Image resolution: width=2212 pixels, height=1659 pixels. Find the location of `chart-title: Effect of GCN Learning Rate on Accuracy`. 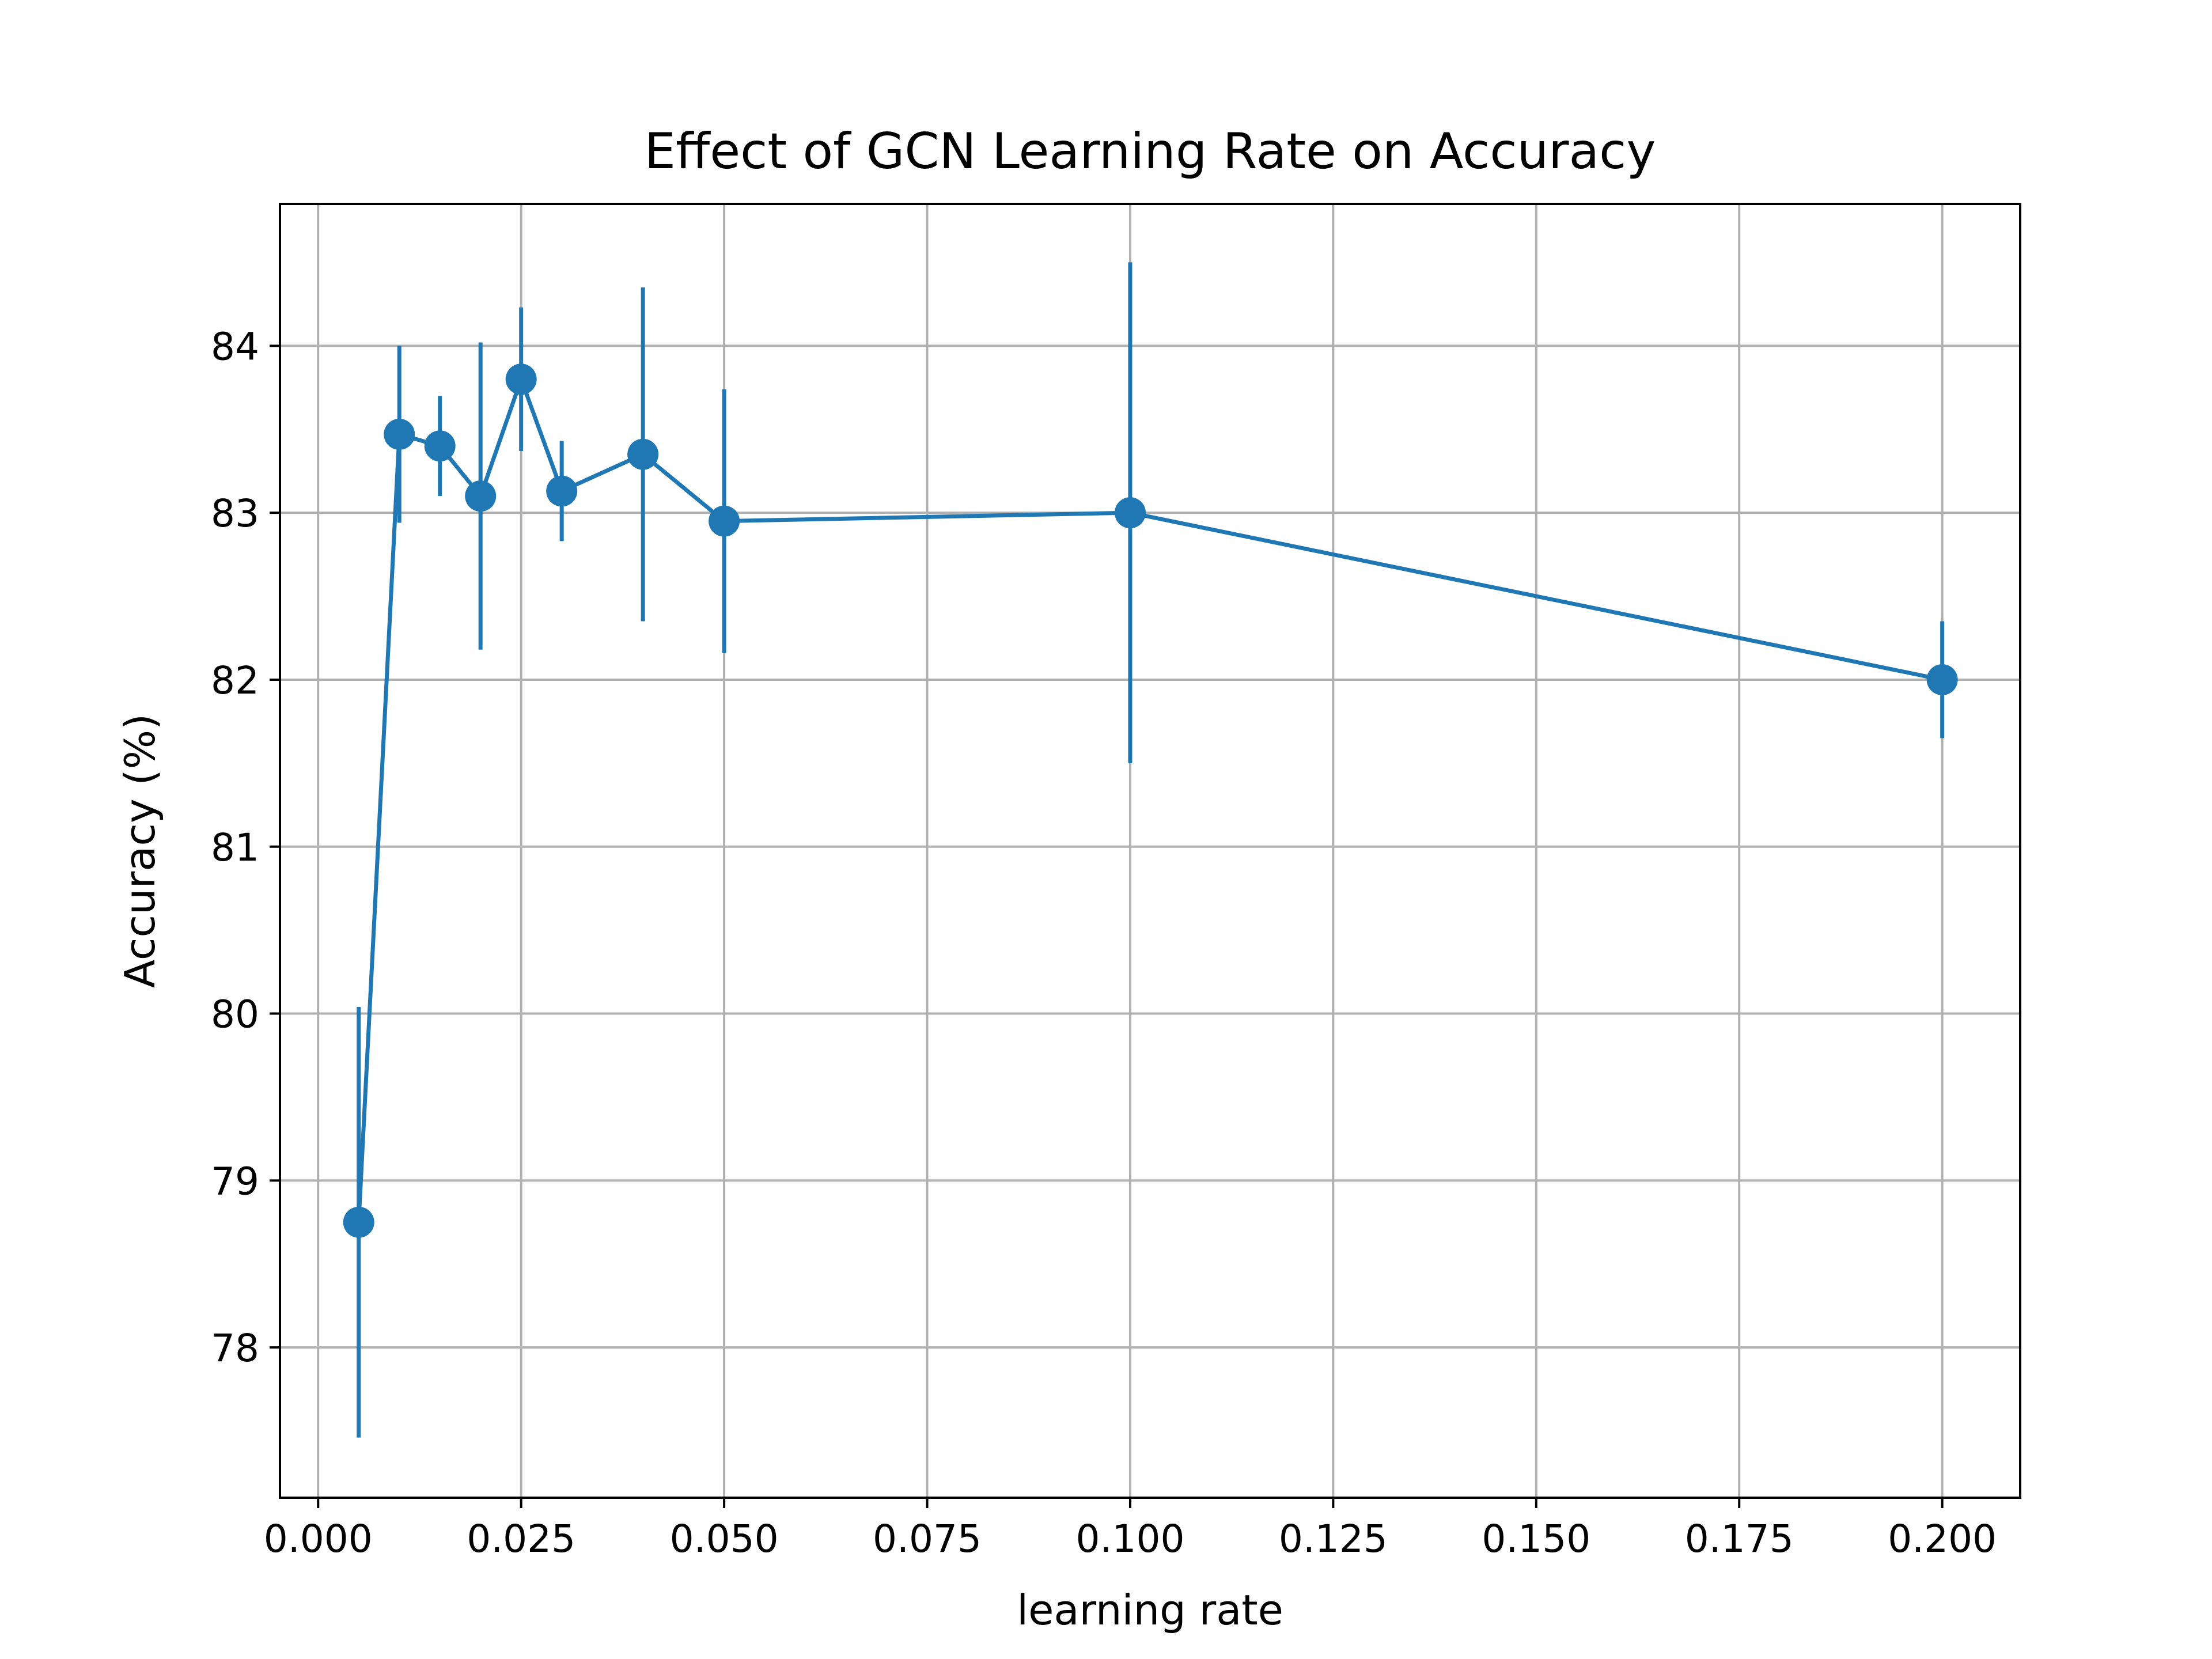

chart-title: Effect of GCN Learning Rate on Accuracy is located at coordinates (1150, 151).